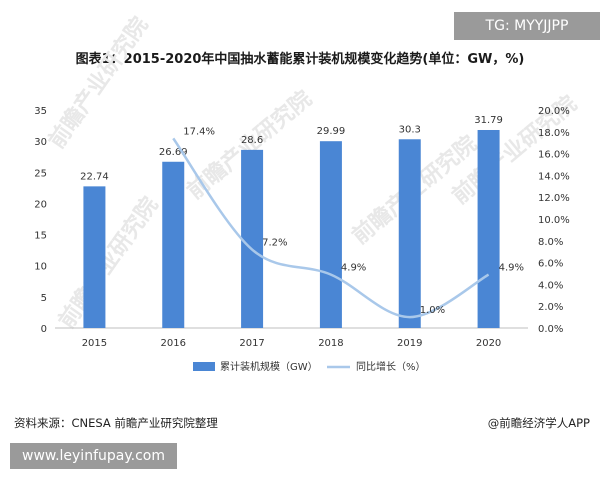 The height and width of the screenshot is (480, 600). What do you see at coordinates (44, 298) in the screenshot?
I see `y-left-tick-label: 5` at bounding box center [44, 298].